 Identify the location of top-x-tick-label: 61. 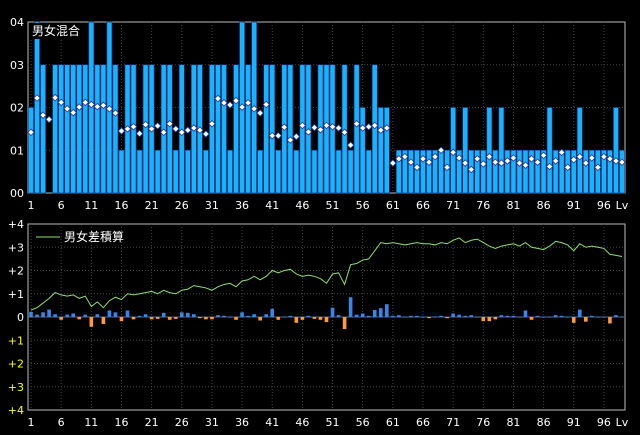
(393, 205).